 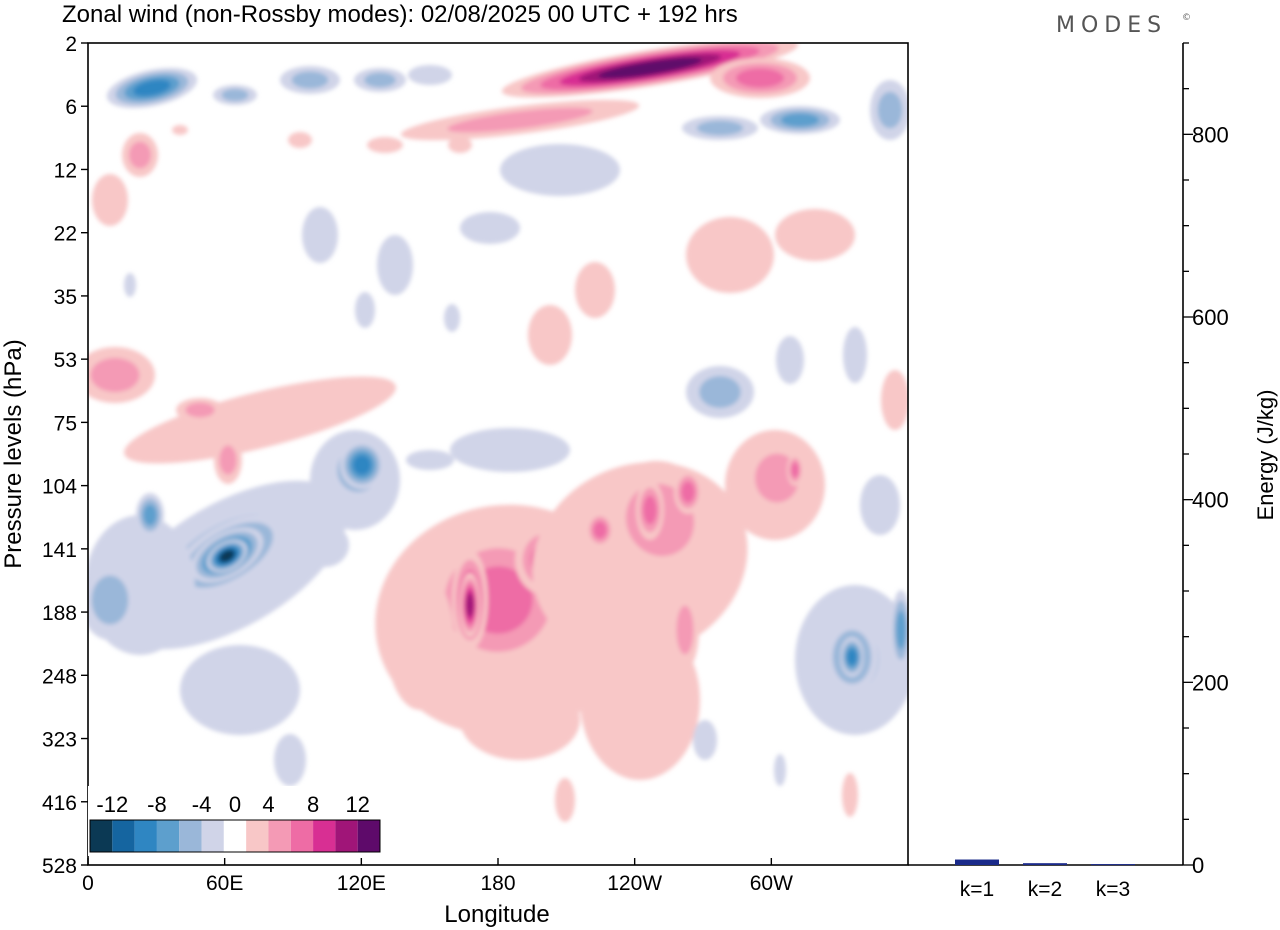 What do you see at coordinates (59, 487) in the screenshot?
I see `y-tick-label: 104` at bounding box center [59, 487].